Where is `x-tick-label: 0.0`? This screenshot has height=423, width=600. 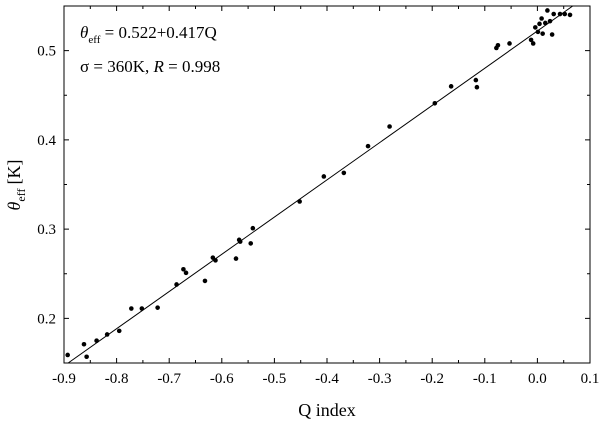
x-tick-label: 0.0 is located at coordinates (537, 379).